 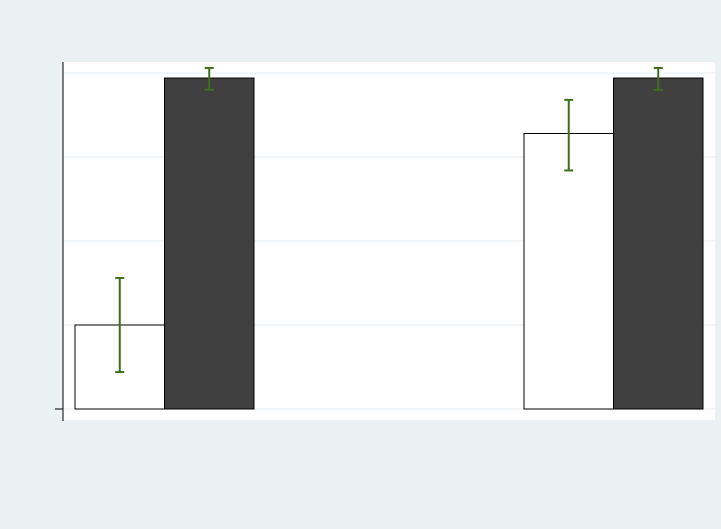 I want to click on y-axis, so click(x=59, y=241).